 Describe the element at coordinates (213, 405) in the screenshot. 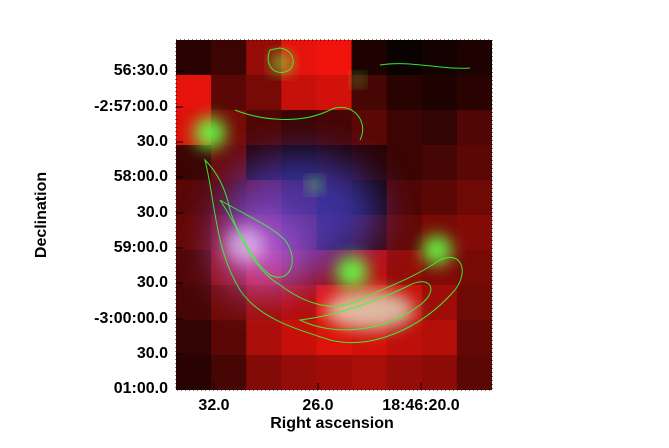

I see `x-tick-label: 32.0` at that location.